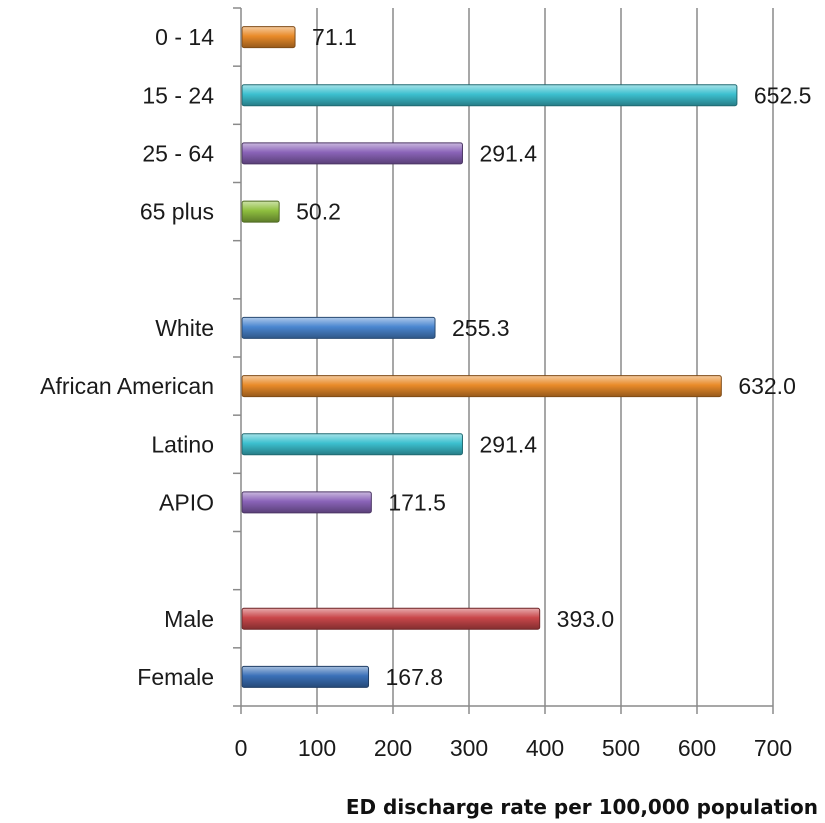  What do you see at coordinates (186, 502) in the screenshot?
I see `category-label: APIO` at bounding box center [186, 502].